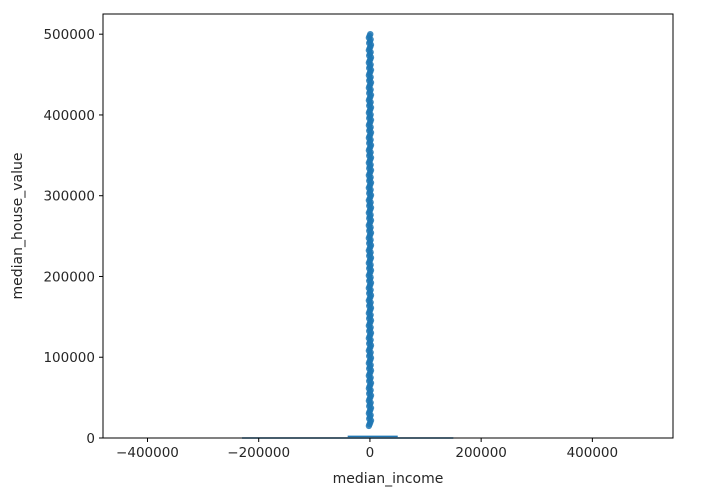 This screenshot has width=701, height=498. Describe the element at coordinates (388, 479) in the screenshot. I see `x-axis-label: median_income` at that location.